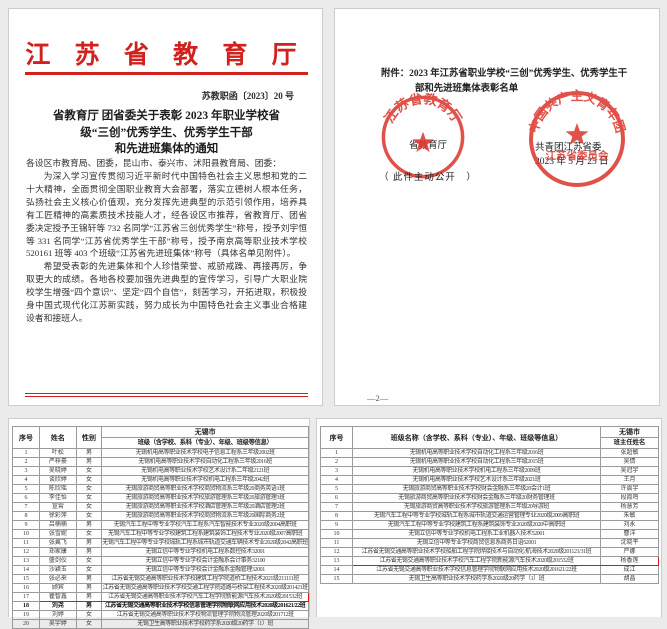 Image resolution: width=667 pixels, height=629 pixels. Describe the element at coordinates (629, 579) in the screenshot. I see `cell-teacher: 胡晶` at that location.